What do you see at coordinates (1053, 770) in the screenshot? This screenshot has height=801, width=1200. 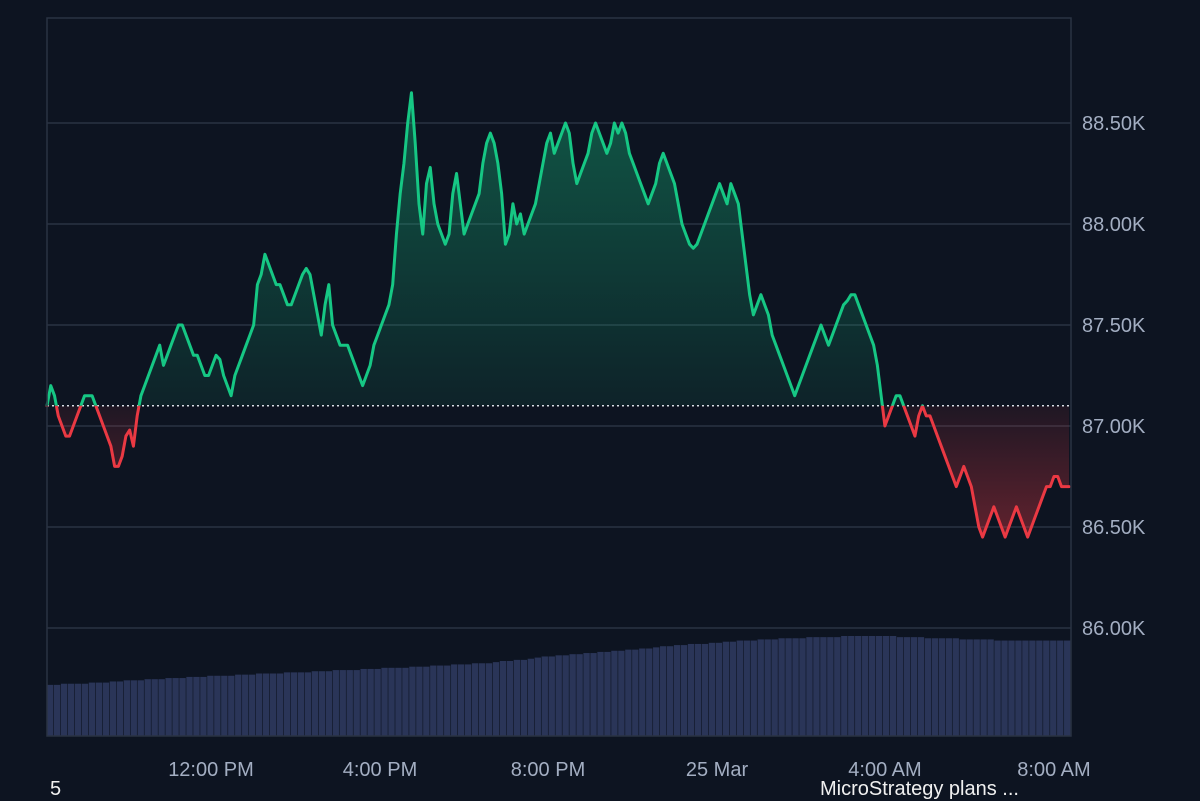 I see `x-tick-label: 8:00 AM` at bounding box center [1053, 770].